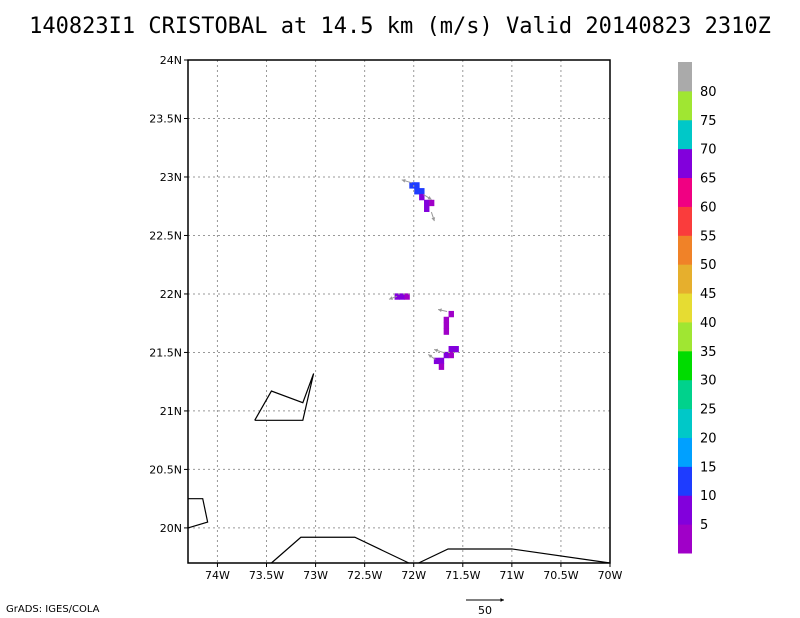 This screenshot has height=618, width=800. I want to click on x-axis: 74W 73.5W 73W 72.5W 72W 71.5W 71W 70.5W 70W, so click(414, 572).